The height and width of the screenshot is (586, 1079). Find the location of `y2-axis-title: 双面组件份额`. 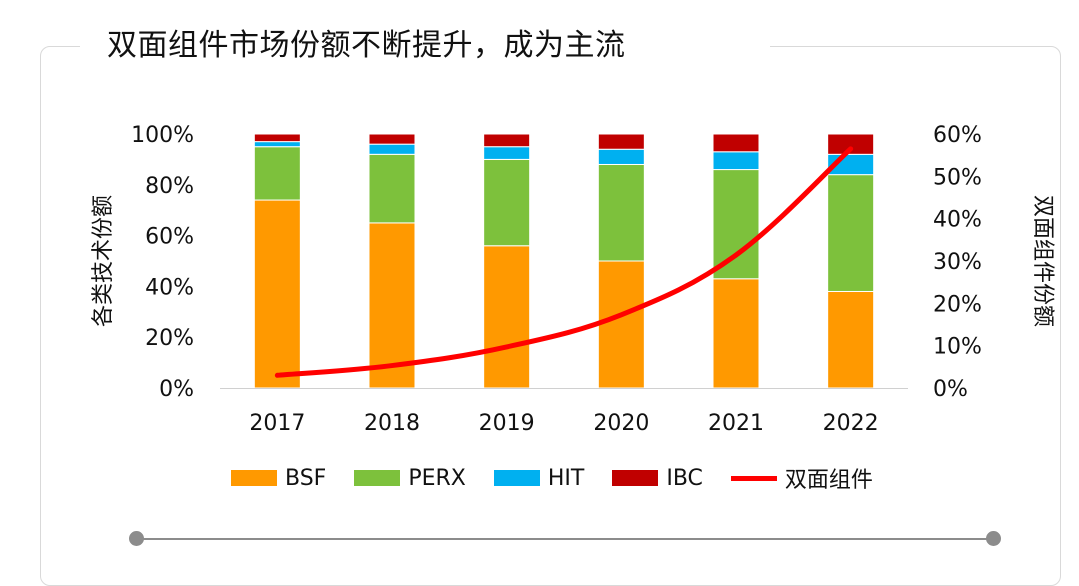

y2-axis-title: 双面组件份额 is located at coordinates (1042, 261).